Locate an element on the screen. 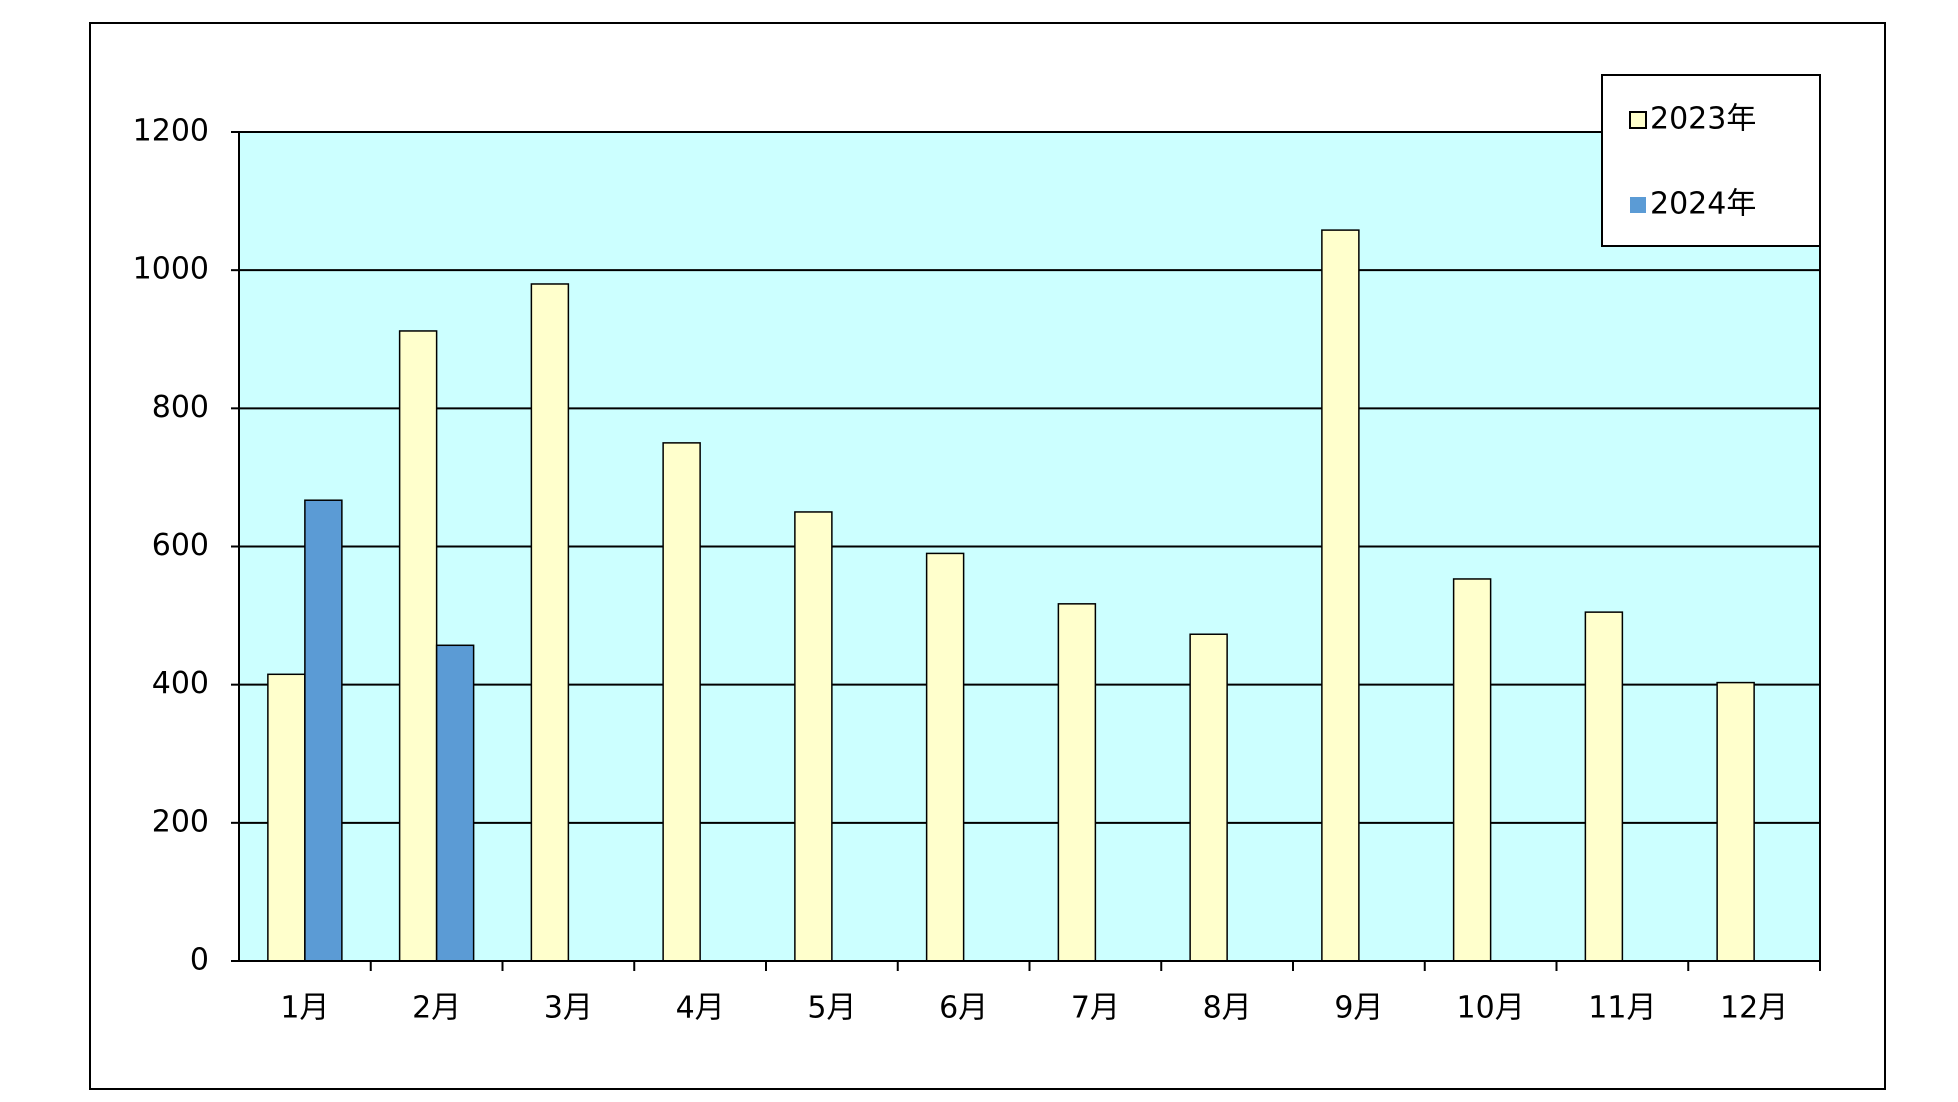 The image size is (1958, 1102). x-tick-label: 4月 is located at coordinates (700, 1008).